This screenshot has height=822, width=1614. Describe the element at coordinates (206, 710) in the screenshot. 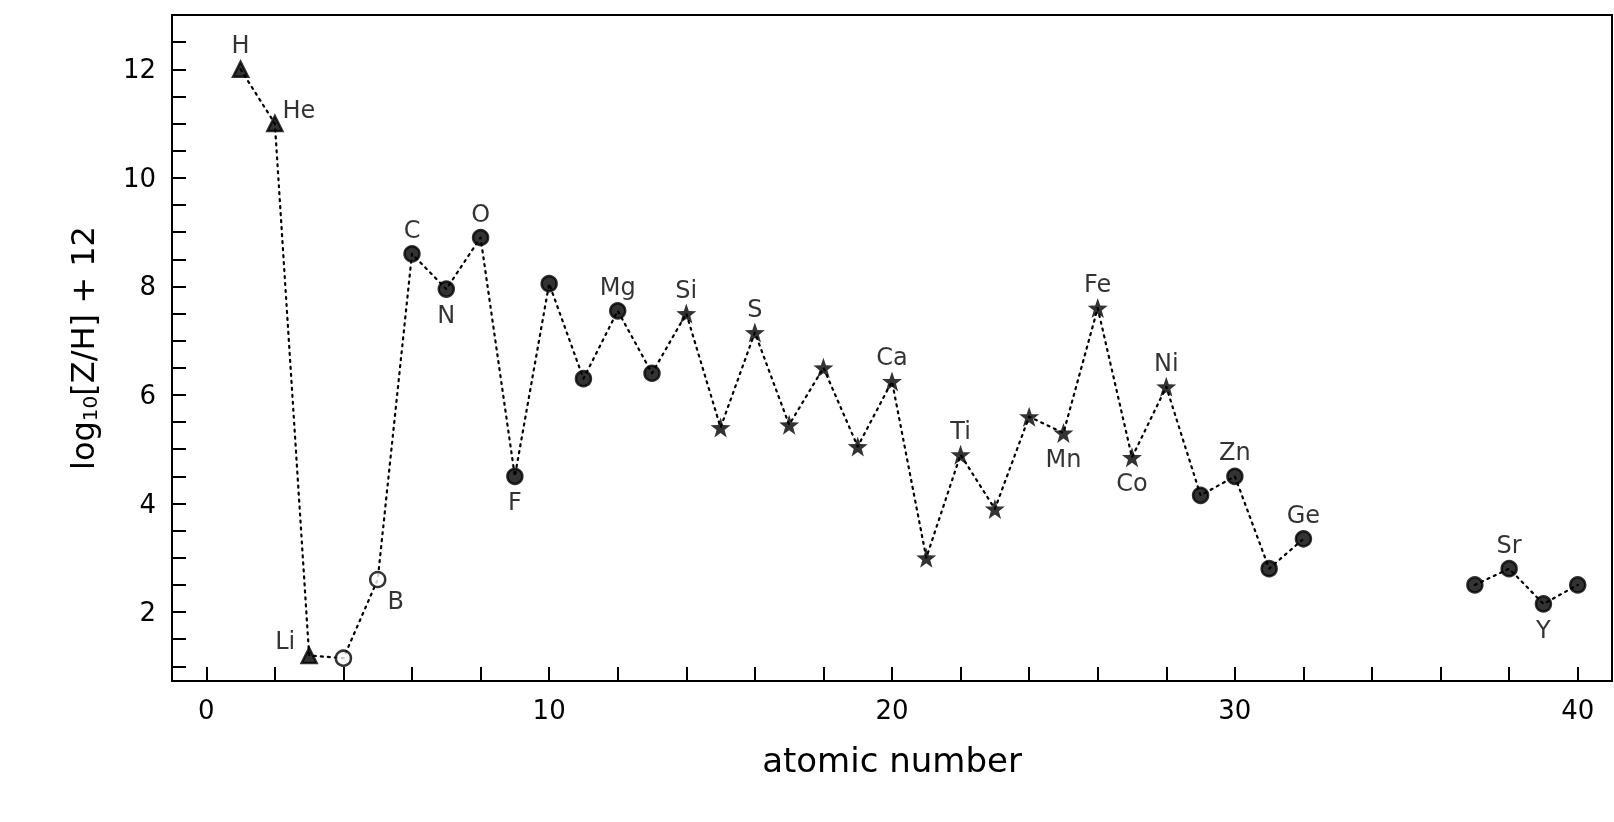

I see `x-tick-label: 0` at that location.